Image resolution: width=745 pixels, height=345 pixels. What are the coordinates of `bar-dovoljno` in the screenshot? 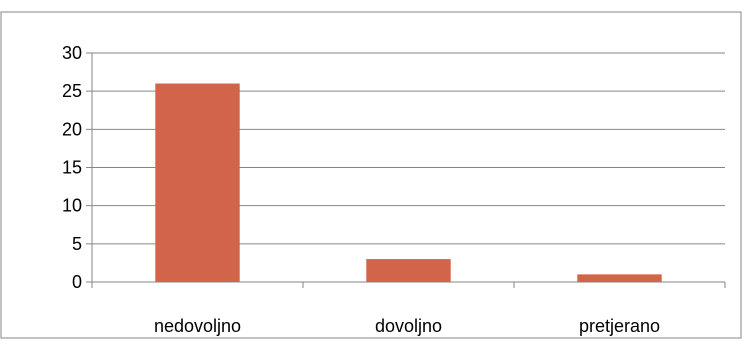 It's located at (408, 270).